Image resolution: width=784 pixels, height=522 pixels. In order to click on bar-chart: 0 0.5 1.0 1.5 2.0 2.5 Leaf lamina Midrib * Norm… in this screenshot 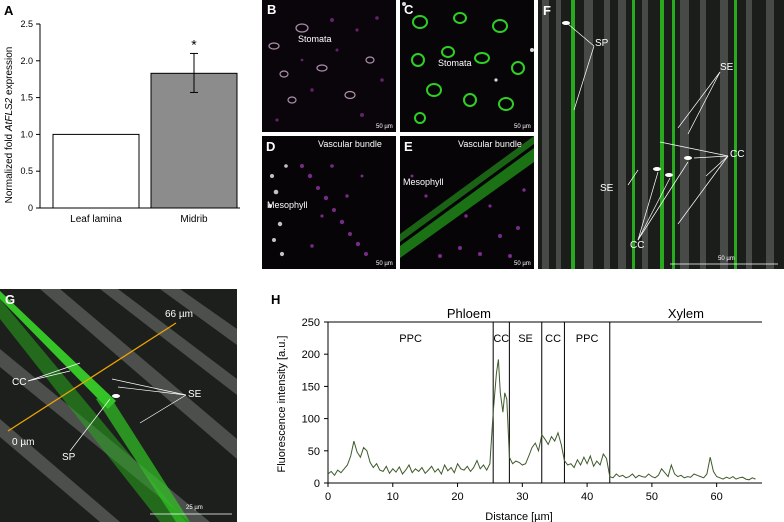, I will do `click(122, 122)`.